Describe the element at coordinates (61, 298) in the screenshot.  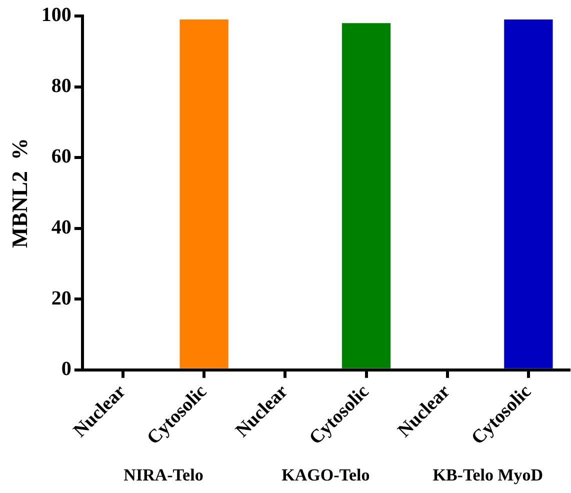
I see `y-tick-label: 20` at that location.